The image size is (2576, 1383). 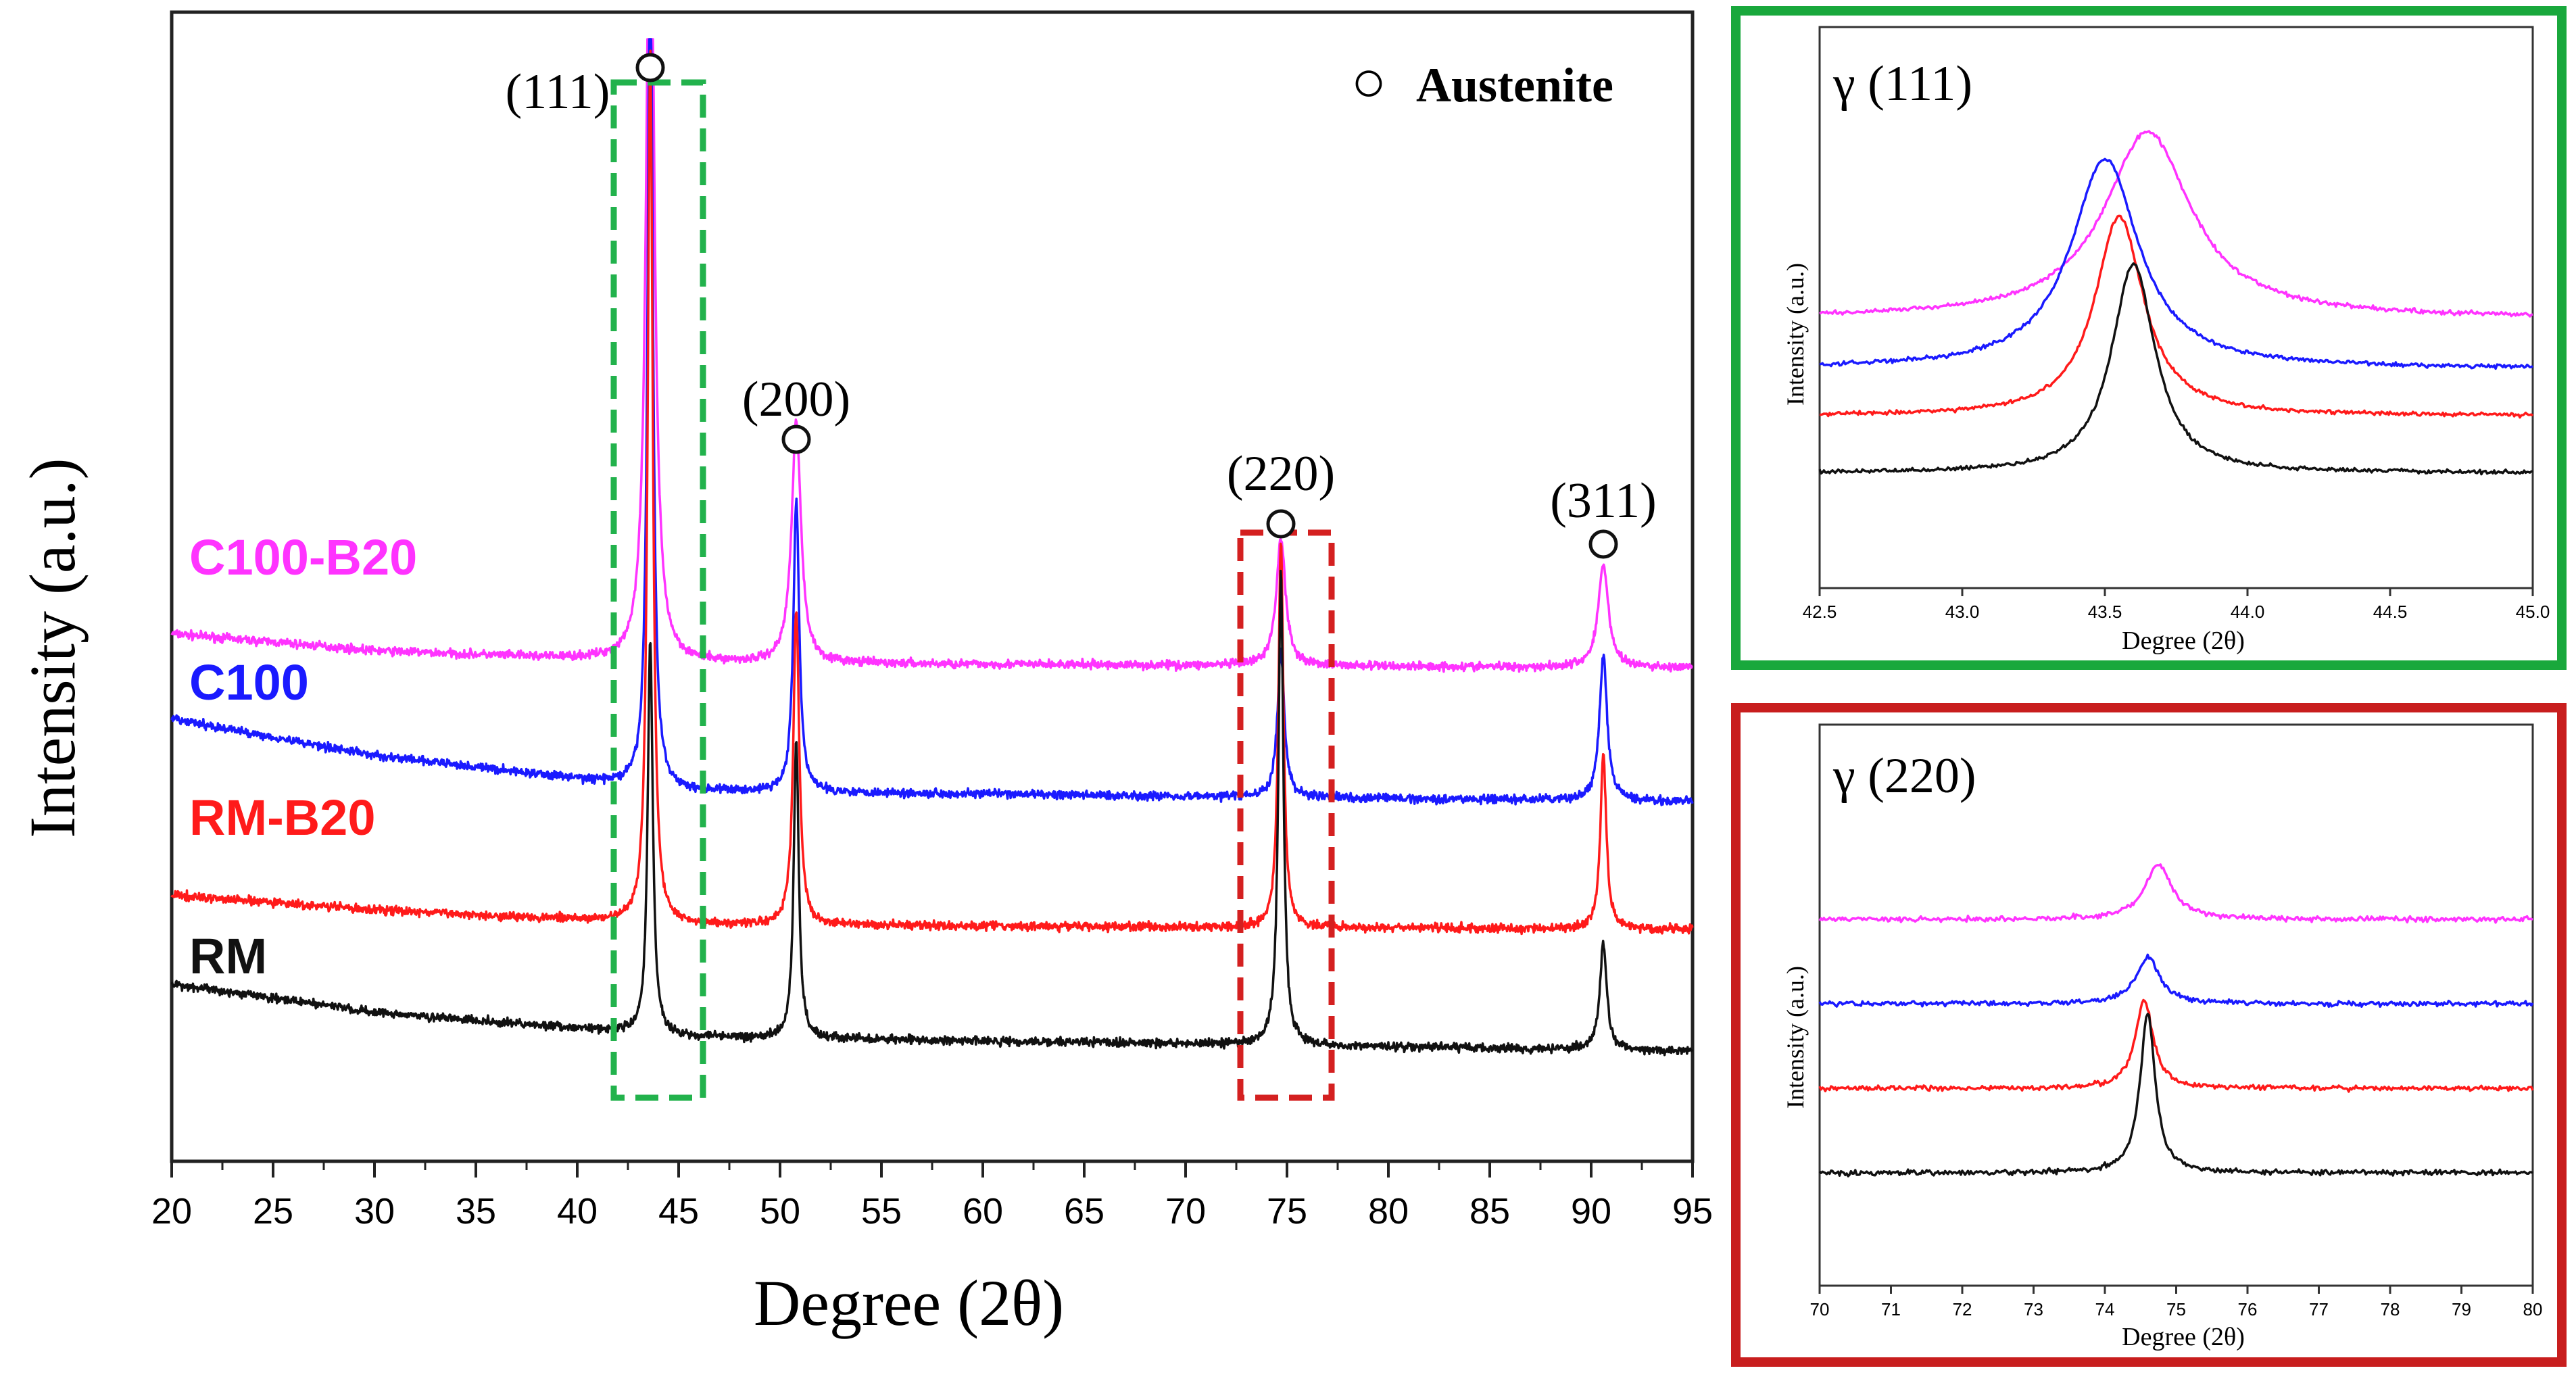 I want to click on inset-x-tick-label: 74, so click(x=2105, y=1309).